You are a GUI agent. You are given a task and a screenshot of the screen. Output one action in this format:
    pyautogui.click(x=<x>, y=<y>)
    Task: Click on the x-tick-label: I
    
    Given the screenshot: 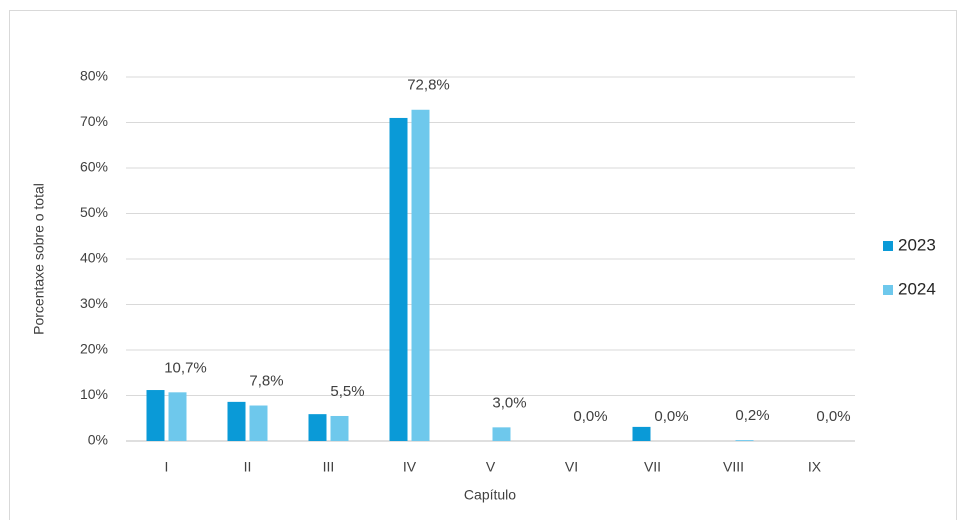 What is the action you would take?
    pyautogui.click(x=167, y=467)
    